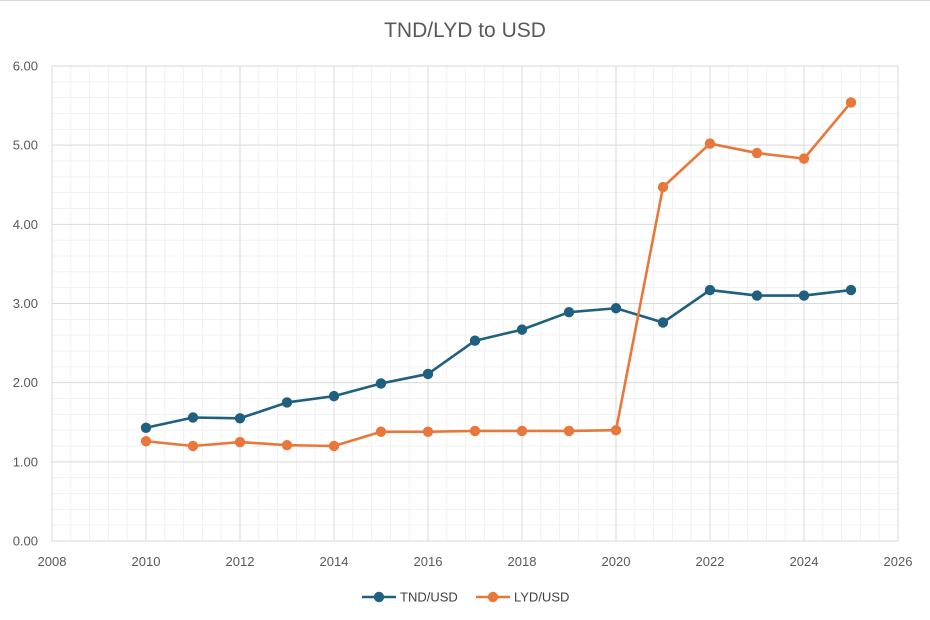 The height and width of the screenshot is (620, 930). Describe the element at coordinates (428, 561) in the screenshot. I see `x-tick-label: 2016` at that location.